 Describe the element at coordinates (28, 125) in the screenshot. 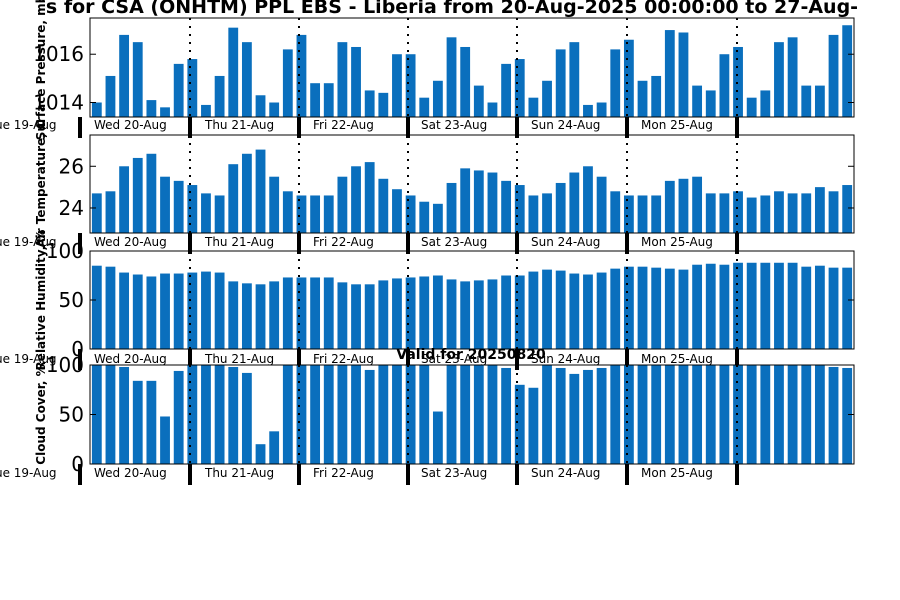

I see `x-tick-label: Tue 19-Aug` at that location.